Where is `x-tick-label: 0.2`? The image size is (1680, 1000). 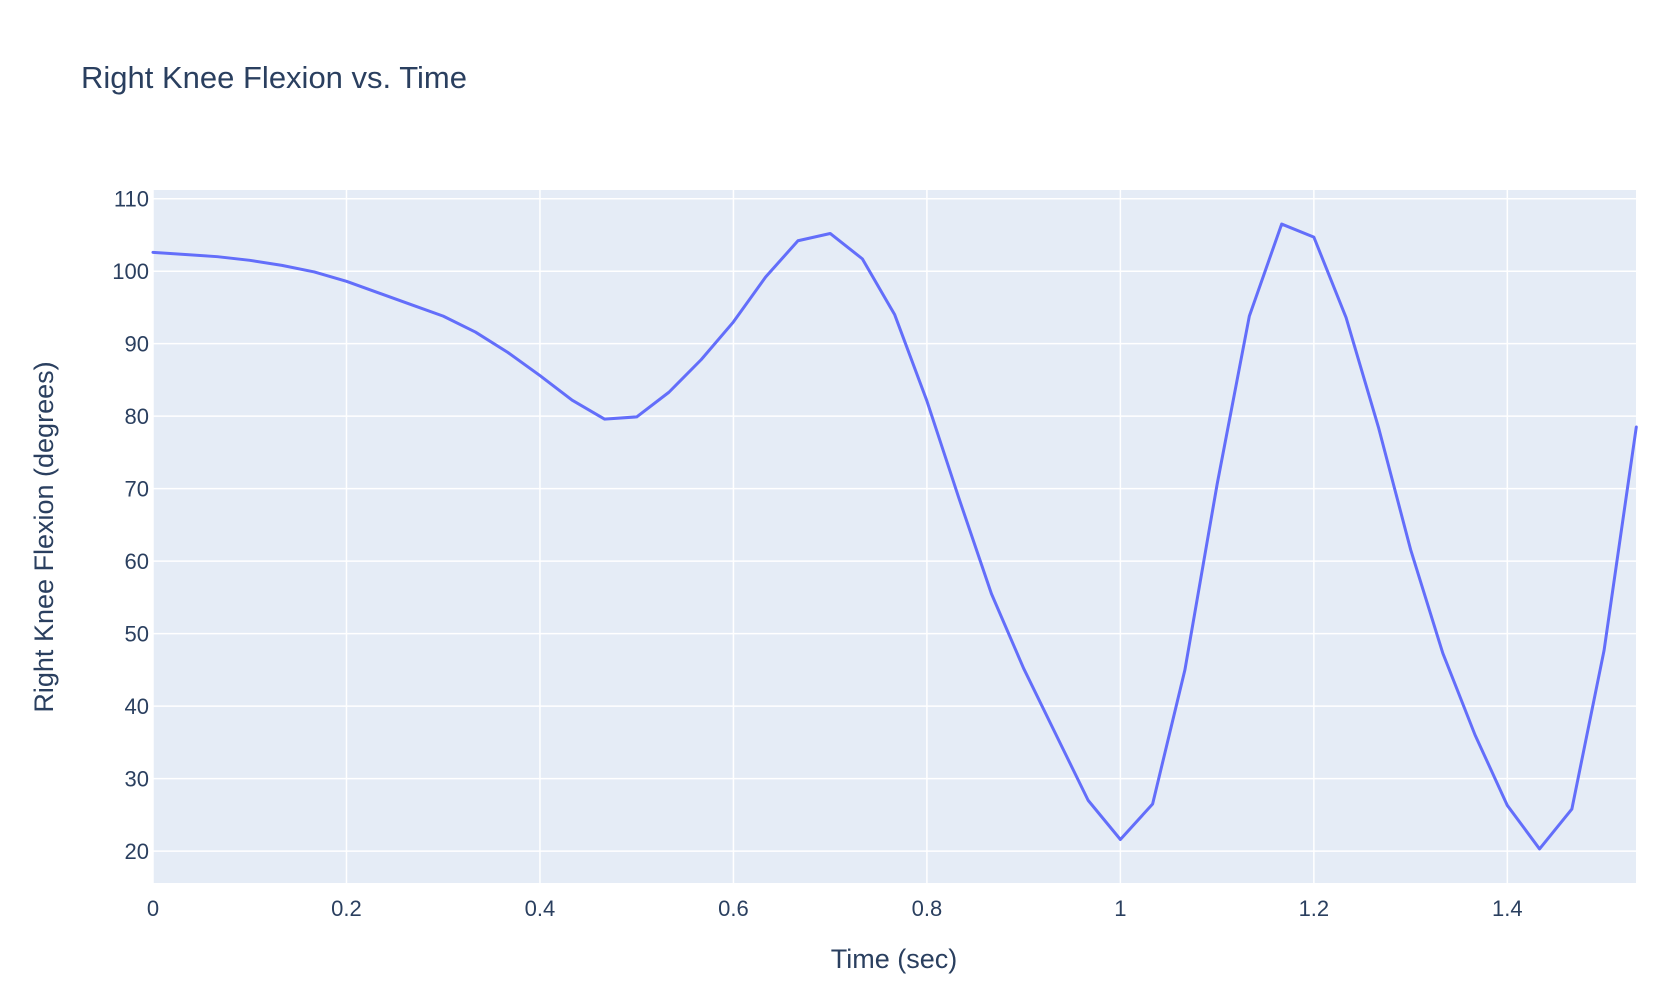 x-tick-label: 0.2 is located at coordinates (346, 908).